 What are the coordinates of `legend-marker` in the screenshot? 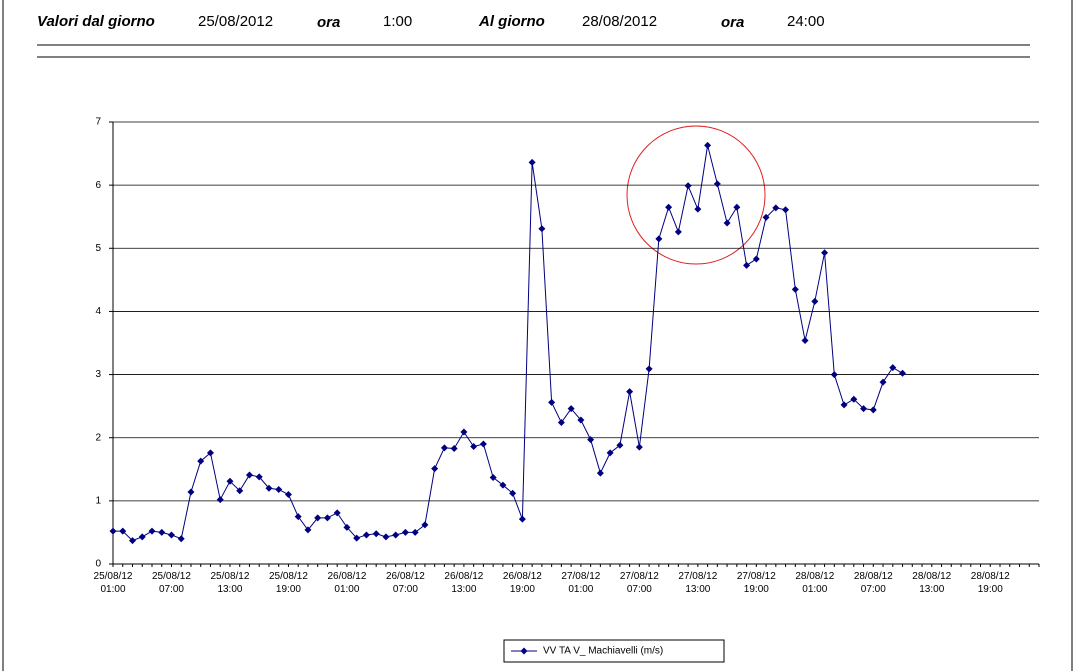 It's located at (524, 651).